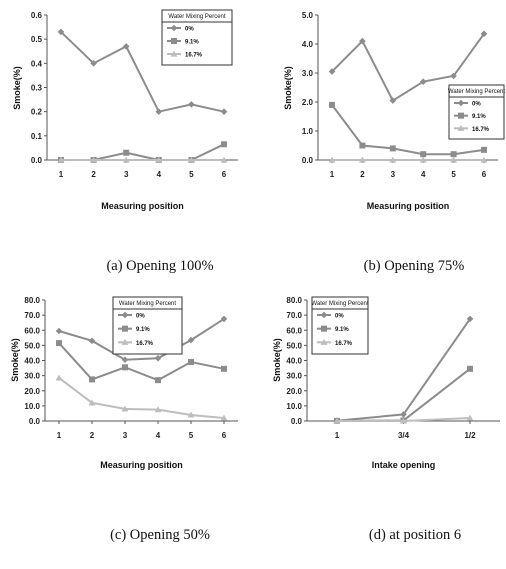 The width and height of the screenshot is (506, 569). Describe the element at coordinates (37, 136) in the screenshot. I see `y-tick-label: 0.1` at that location.